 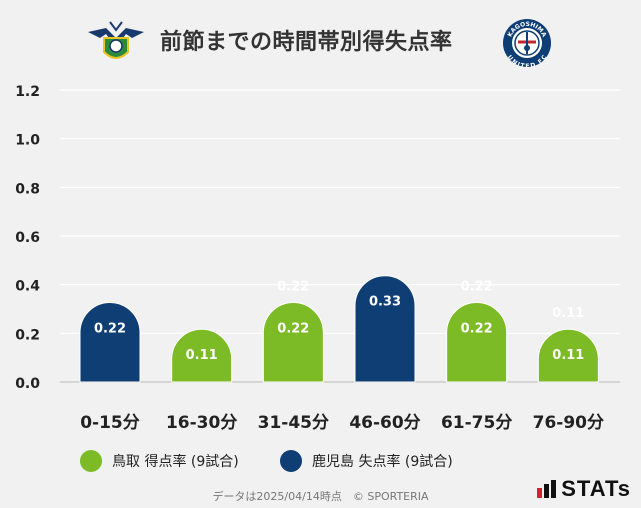 What do you see at coordinates (382, 462) in the screenshot?
I see `legend-label-kagoshima: 鹿児島 失点率 (9試合)` at bounding box center [382, 462].